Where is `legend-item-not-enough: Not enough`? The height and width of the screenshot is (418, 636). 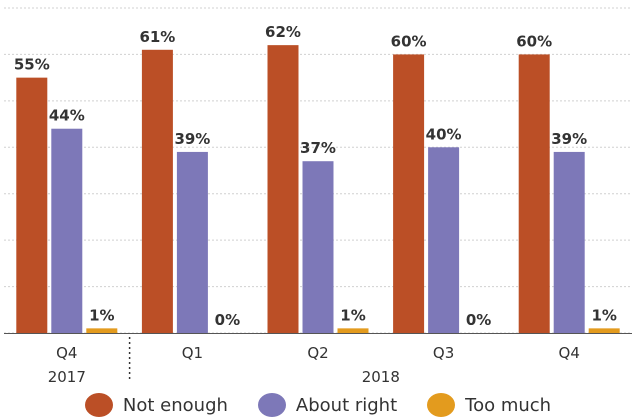
legend-item-not-enough: Not enough is located at coordinates (156, 405).